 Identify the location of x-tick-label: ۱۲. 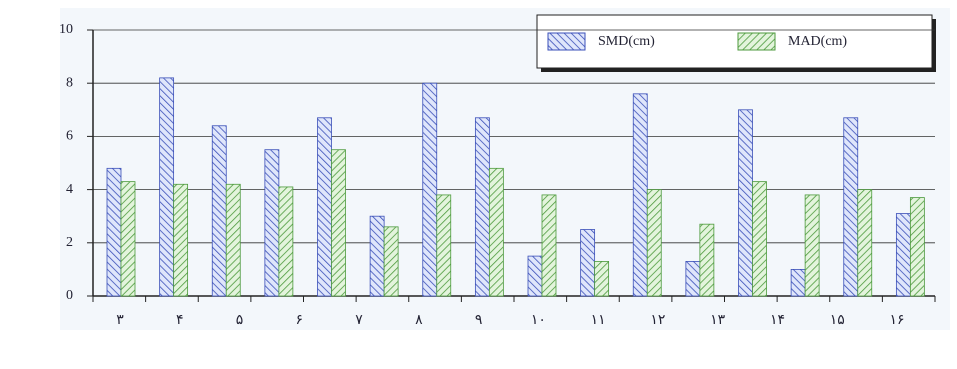
(657, 320).